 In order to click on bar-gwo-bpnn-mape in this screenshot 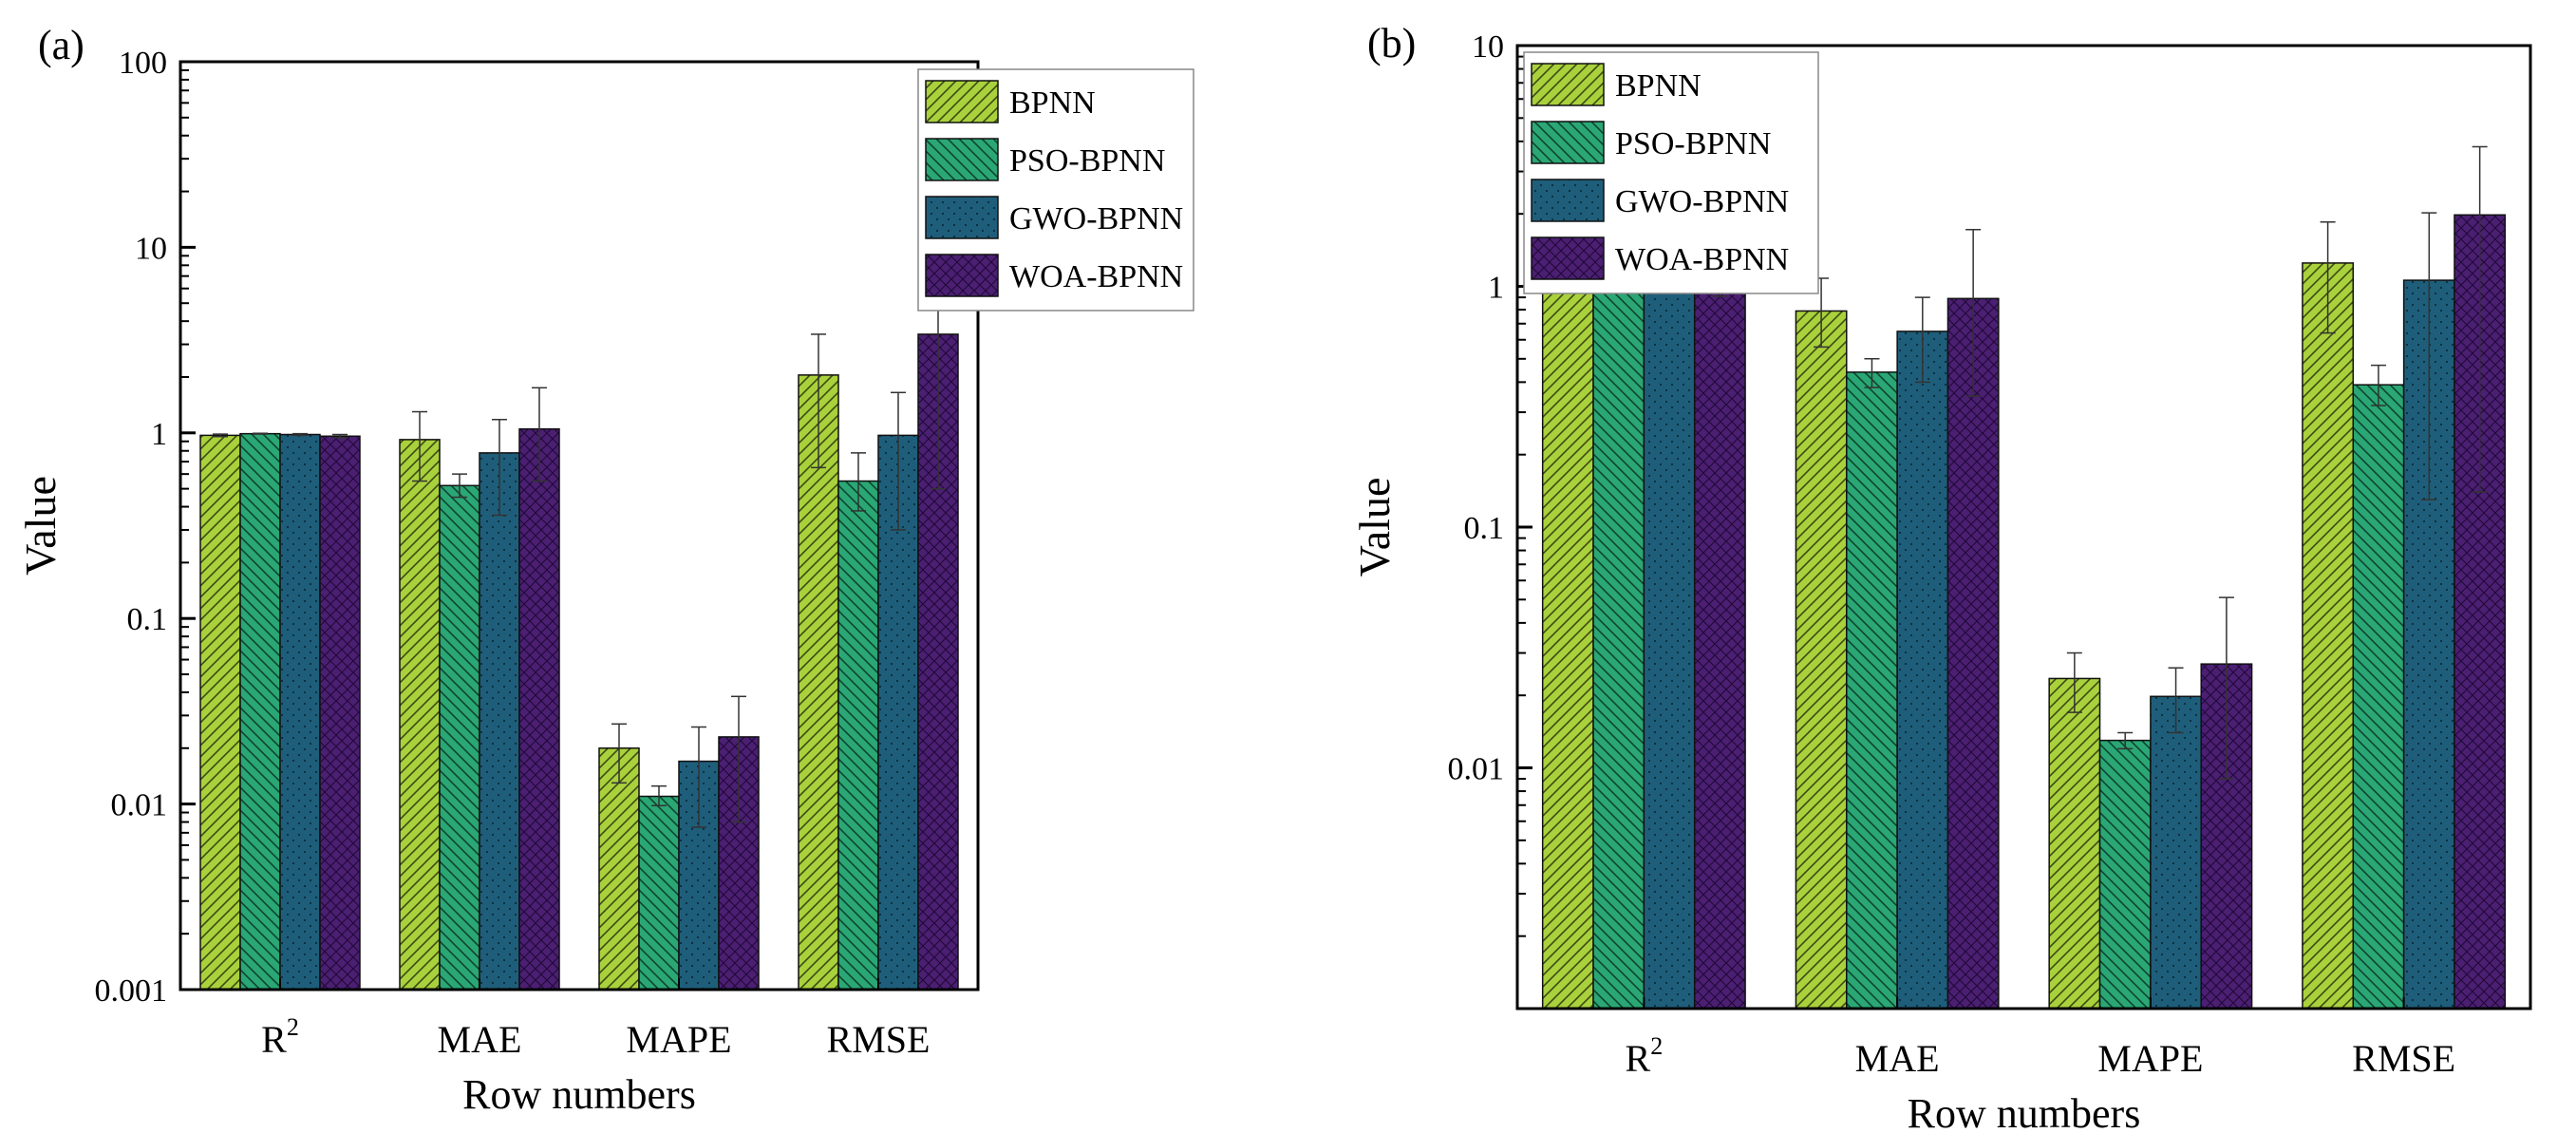, I will do `click(2176, 852)`.